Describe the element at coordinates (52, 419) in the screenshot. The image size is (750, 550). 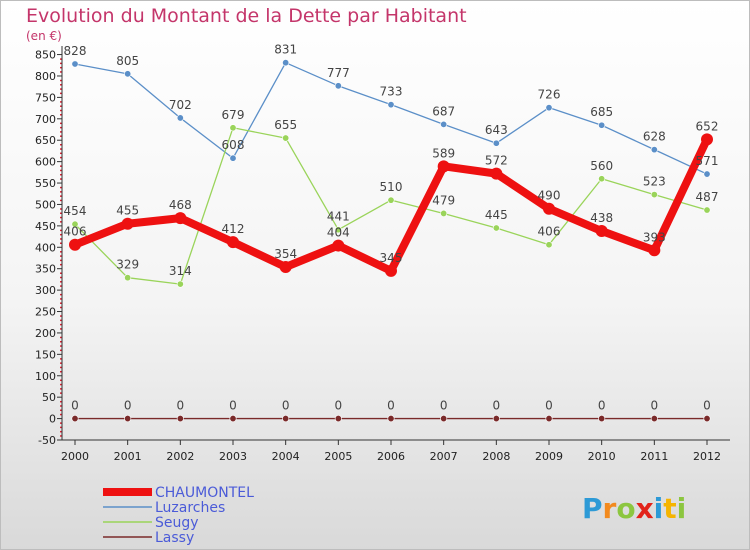
I see `y-tick-label: 0` at that location.